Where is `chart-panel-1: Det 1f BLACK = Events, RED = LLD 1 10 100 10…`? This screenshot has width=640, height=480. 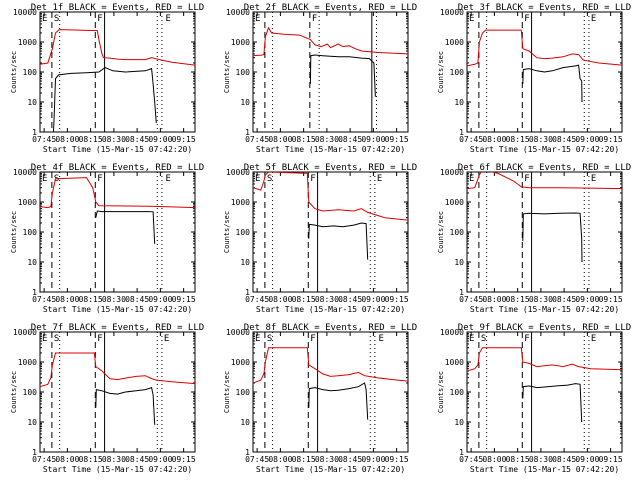
chart-panel-1: Det 1f BLACK = Events, RED = LLD 1 10 100 10… is located at coordinates (107, 78).